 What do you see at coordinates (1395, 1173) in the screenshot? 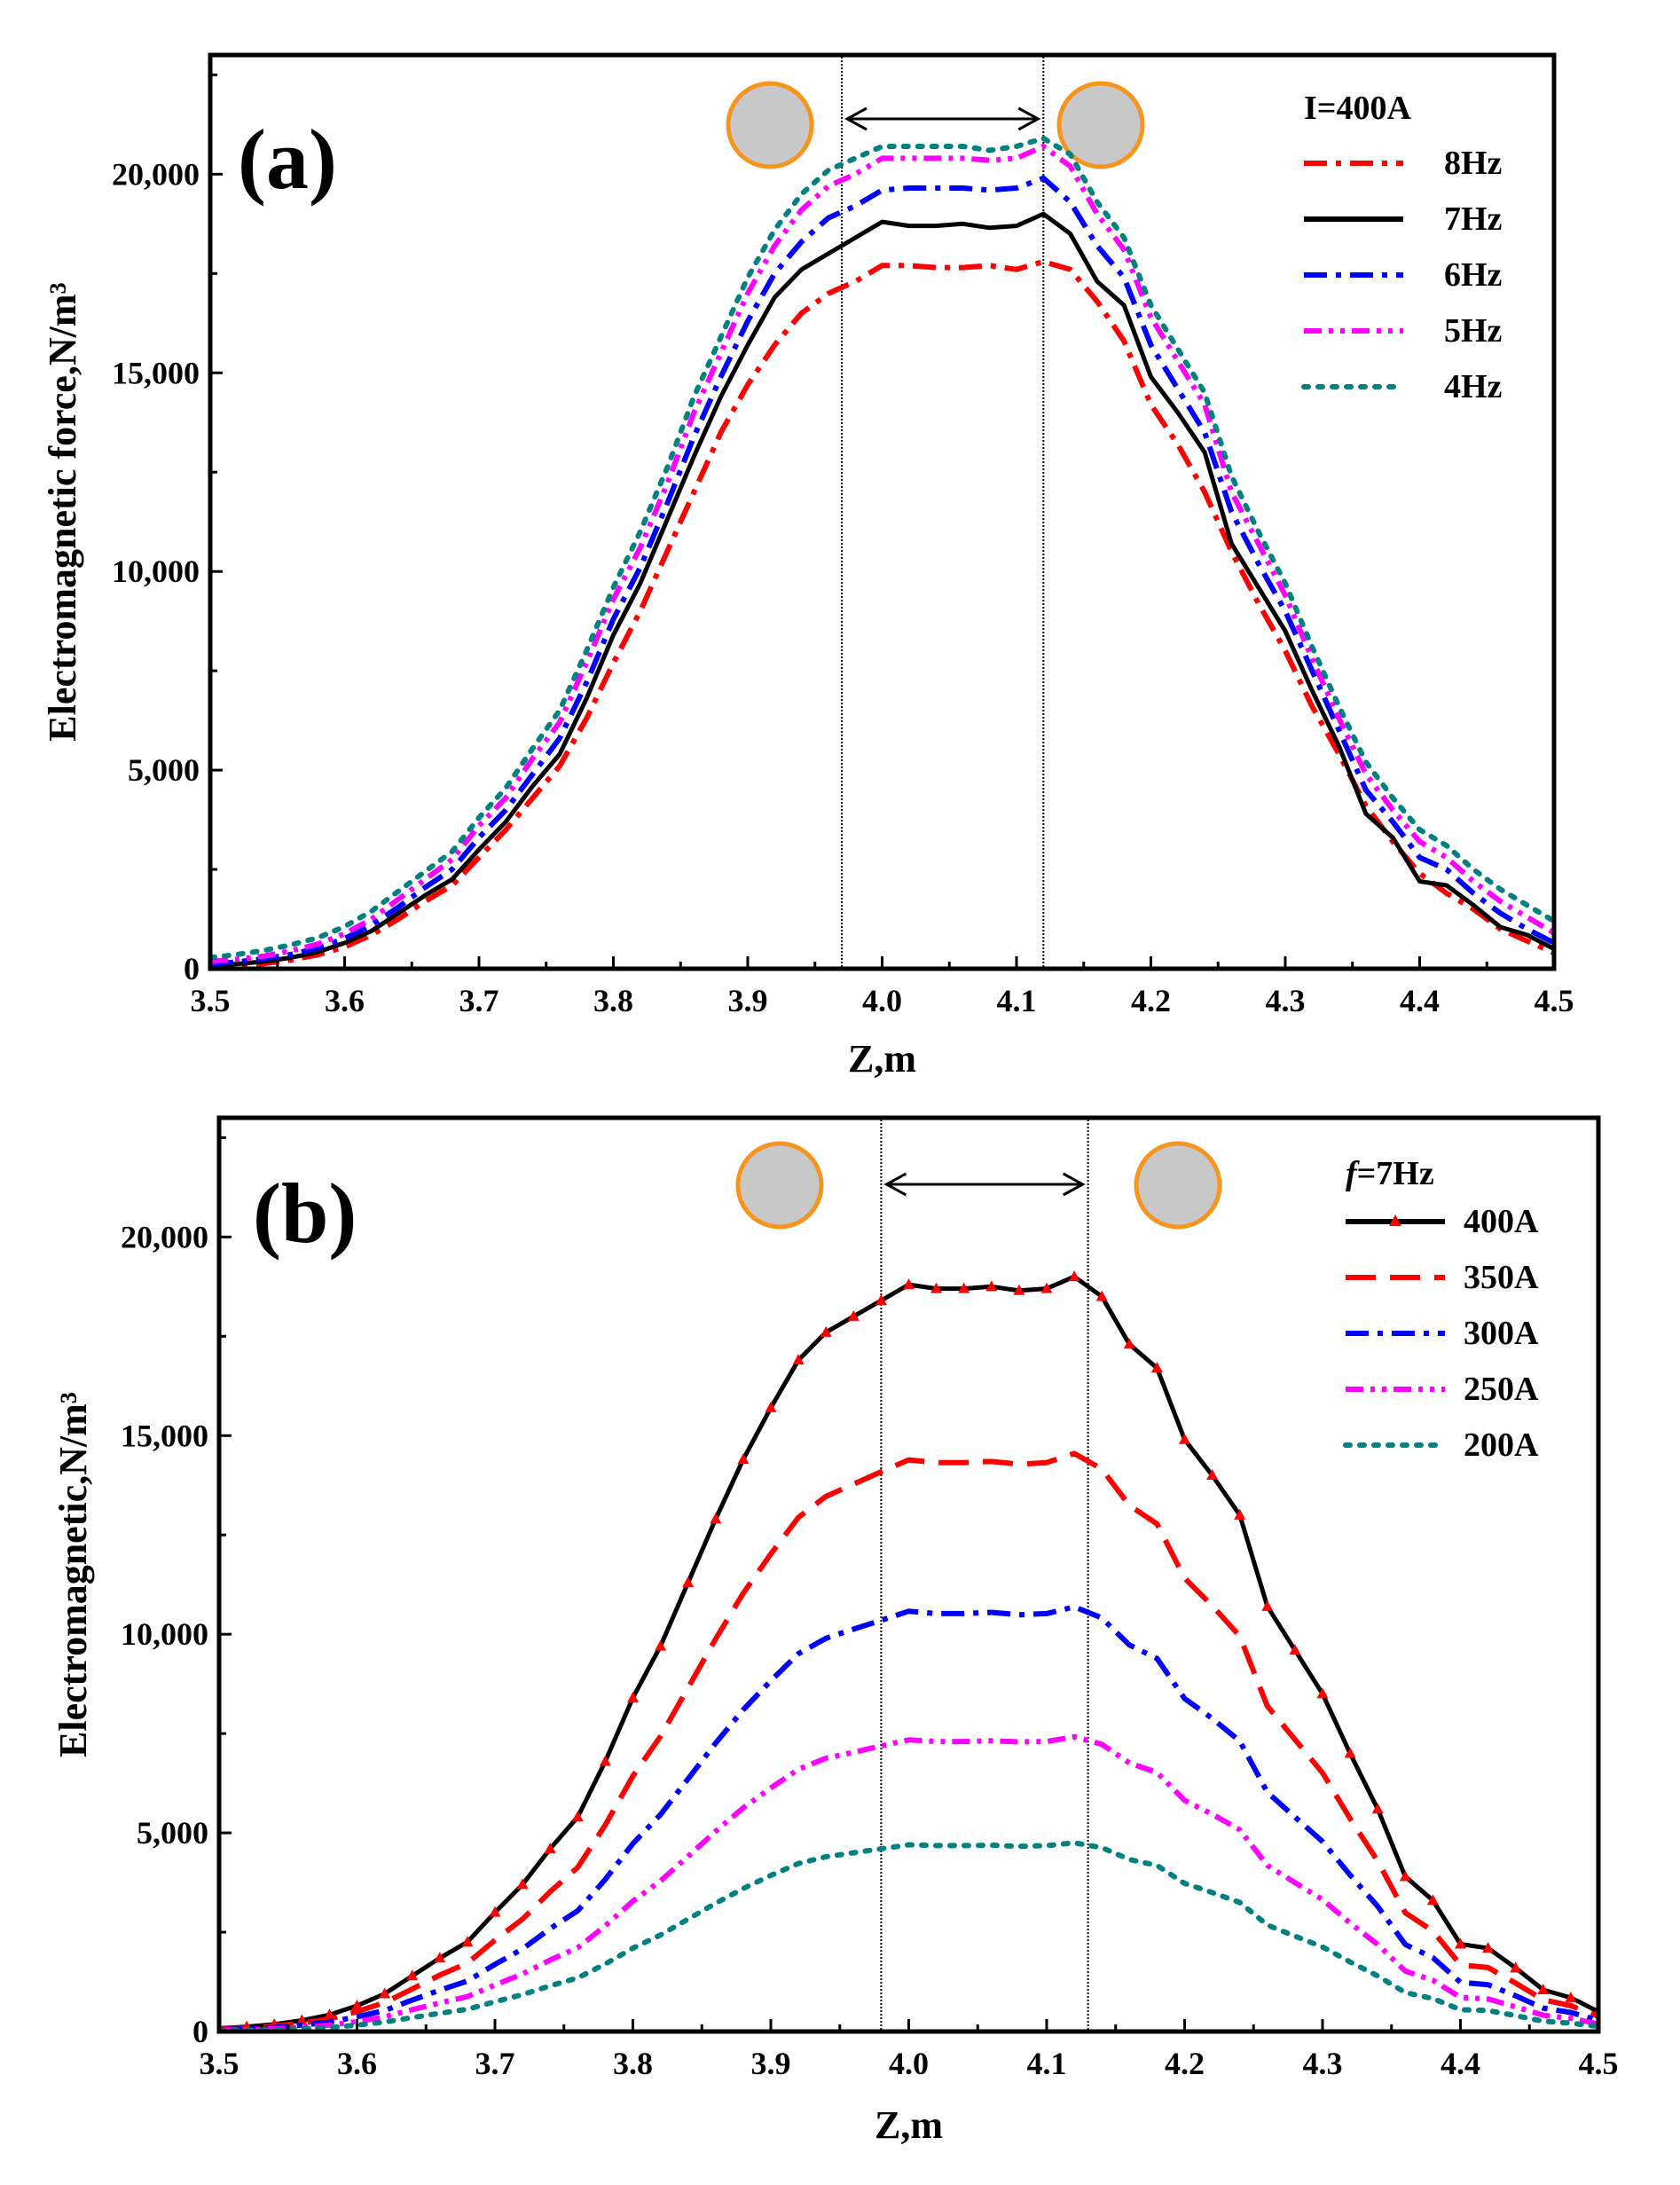
I see `legend-title-rest: =7Hz` at bounding box center [1395, 1173].